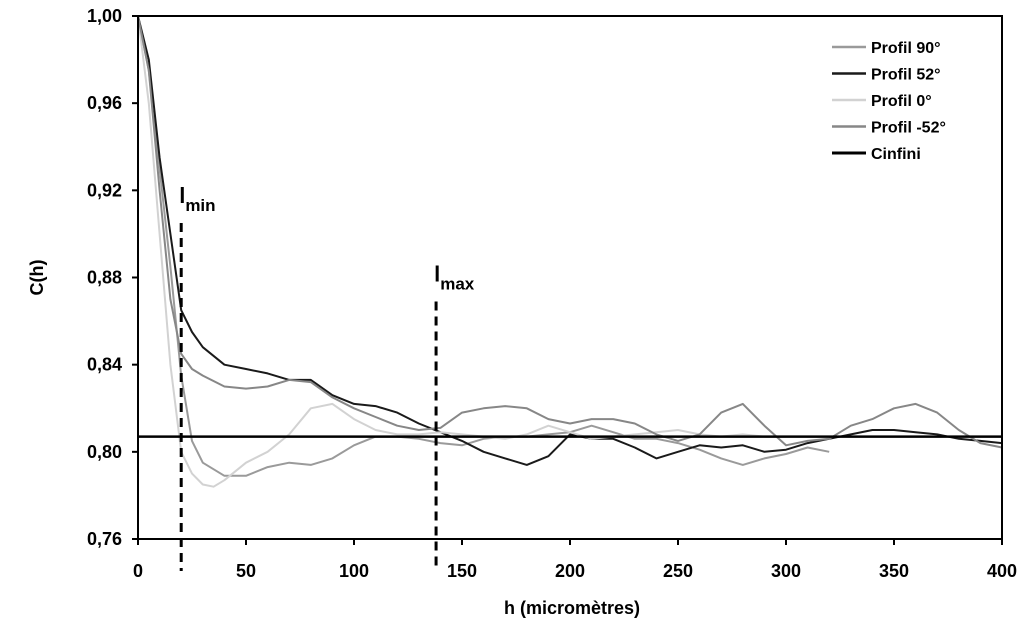 The height and width of the screenshot is (625, 1024). What do you see at coordinates (908, 128) in the screenshot?
I see `legend-label-3: Profil -52°` at bounding box center [908, 128].